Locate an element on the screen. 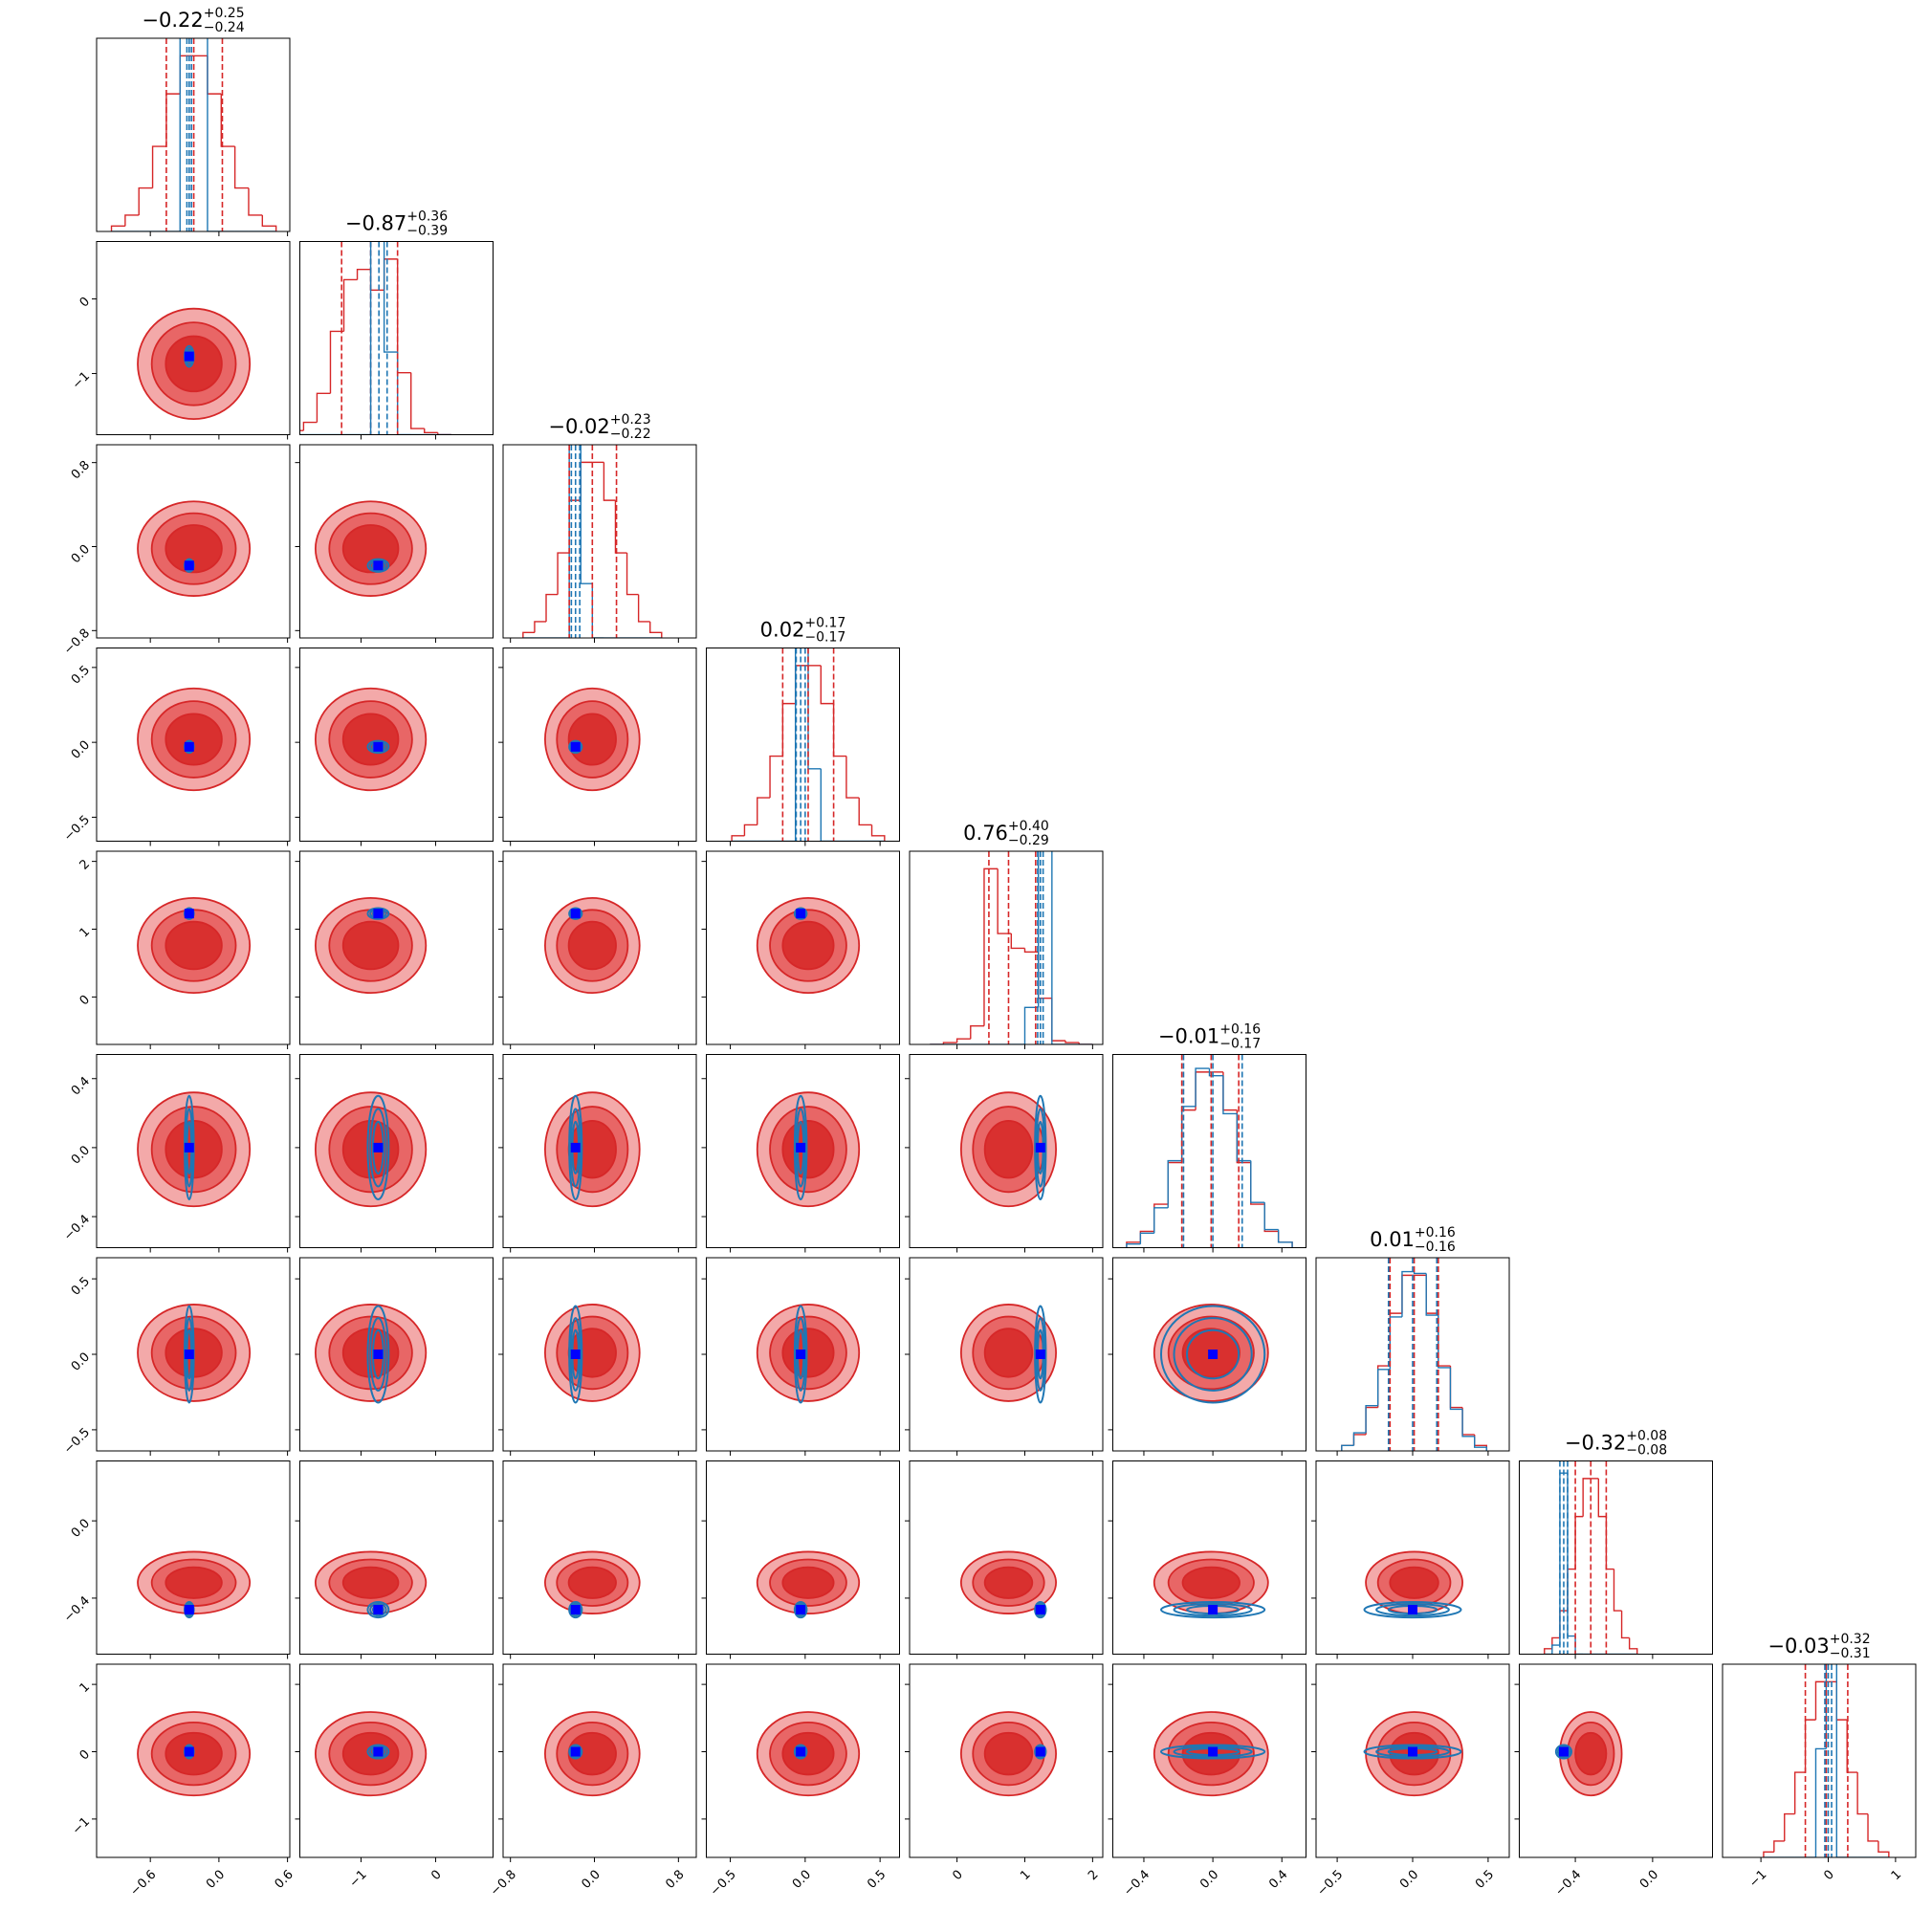  y-tick-label: 2 is located at coordinates (85, 864).